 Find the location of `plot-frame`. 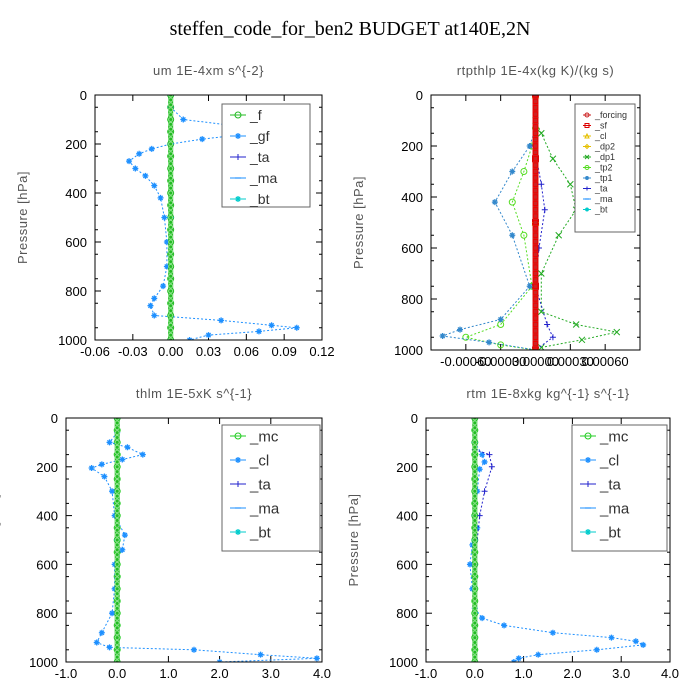

plot-frame is located at coordinates (194, 540).